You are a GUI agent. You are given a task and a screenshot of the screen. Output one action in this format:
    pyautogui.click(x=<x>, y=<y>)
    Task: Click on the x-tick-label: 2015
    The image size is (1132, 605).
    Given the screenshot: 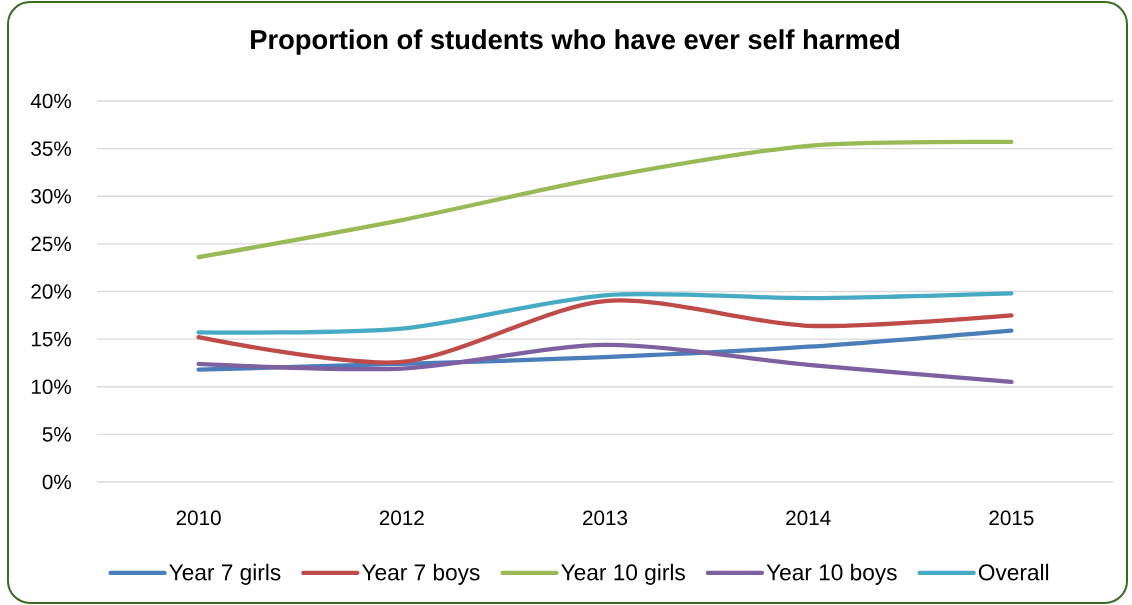 What is the action you would take?
    pyautogui.click(x=1011, y=518)
    